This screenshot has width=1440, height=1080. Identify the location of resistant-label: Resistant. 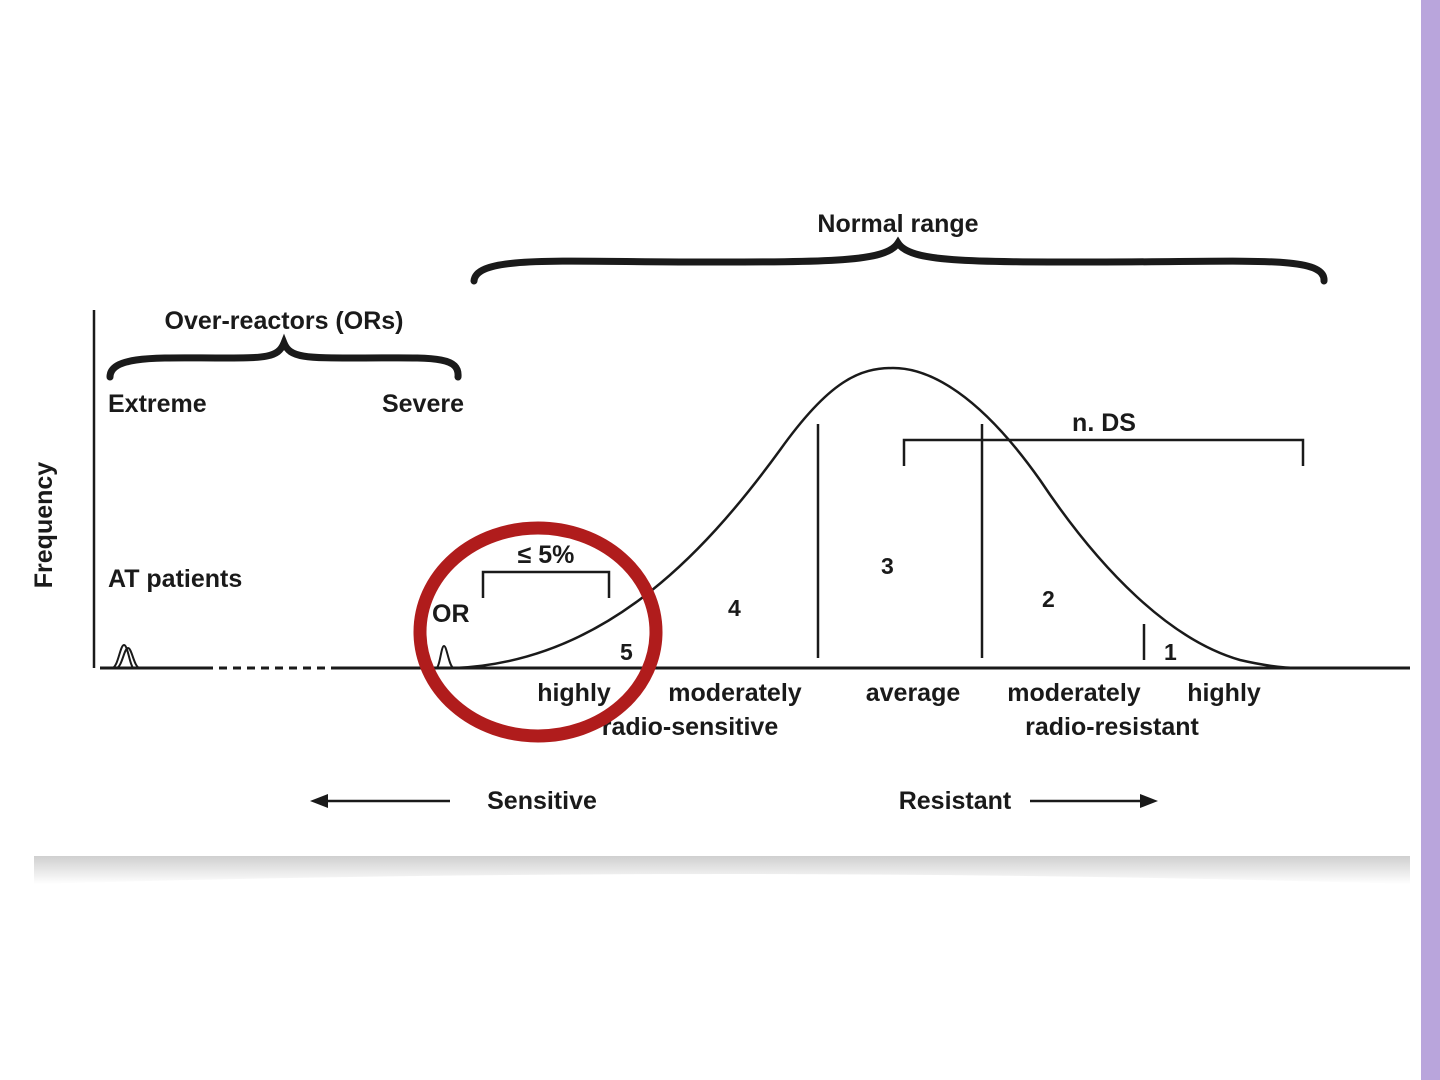
(955, 801).